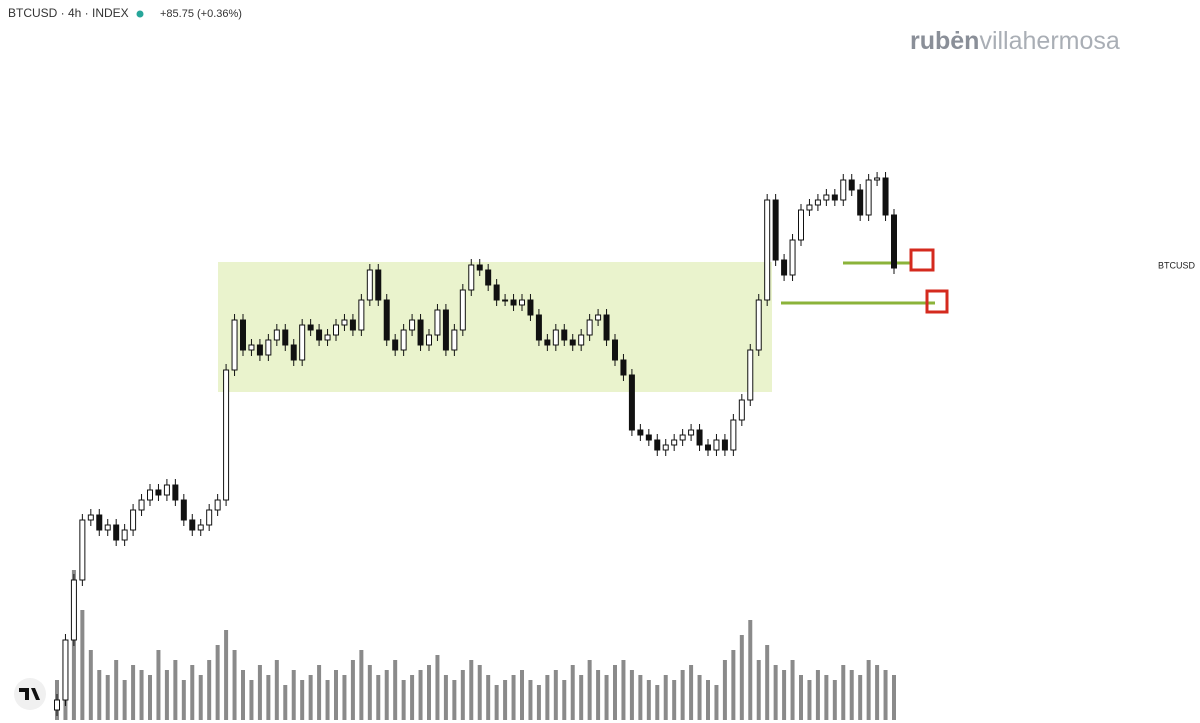  Describe the element at coordinates (140, 14) in the screenshot. I see `status-dot` at that location.